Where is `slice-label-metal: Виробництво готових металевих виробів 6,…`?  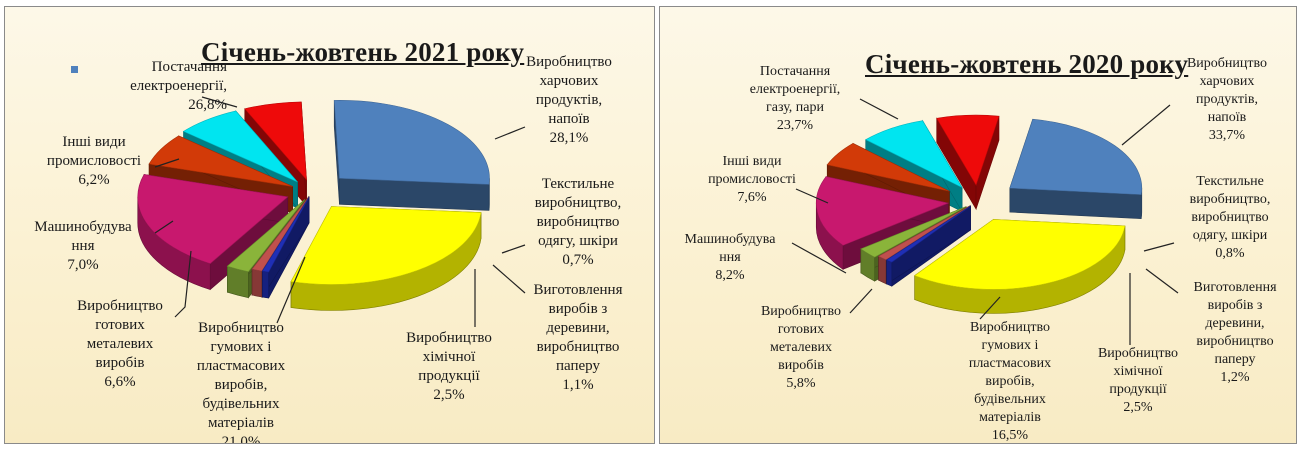
slice-label-metal: Виробництво готових металевих виробів 6,… is located at coordinates (120, 344).